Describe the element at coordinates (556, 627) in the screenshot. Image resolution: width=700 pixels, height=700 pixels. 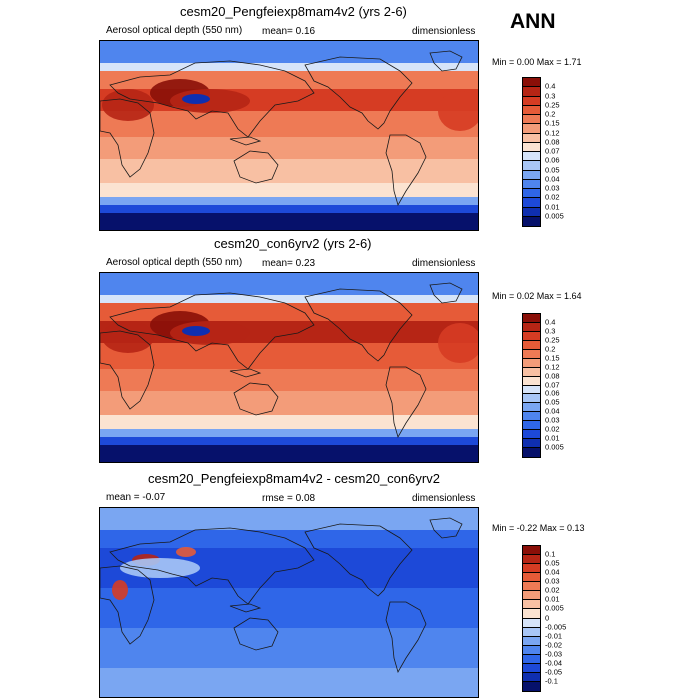
I see `colorbar-tick-label: -0.005` at that location.